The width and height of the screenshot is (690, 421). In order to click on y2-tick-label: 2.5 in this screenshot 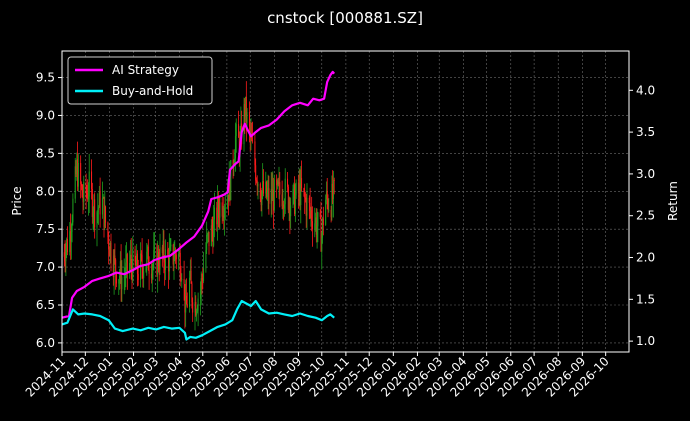, I will do `click(645, 216)`.